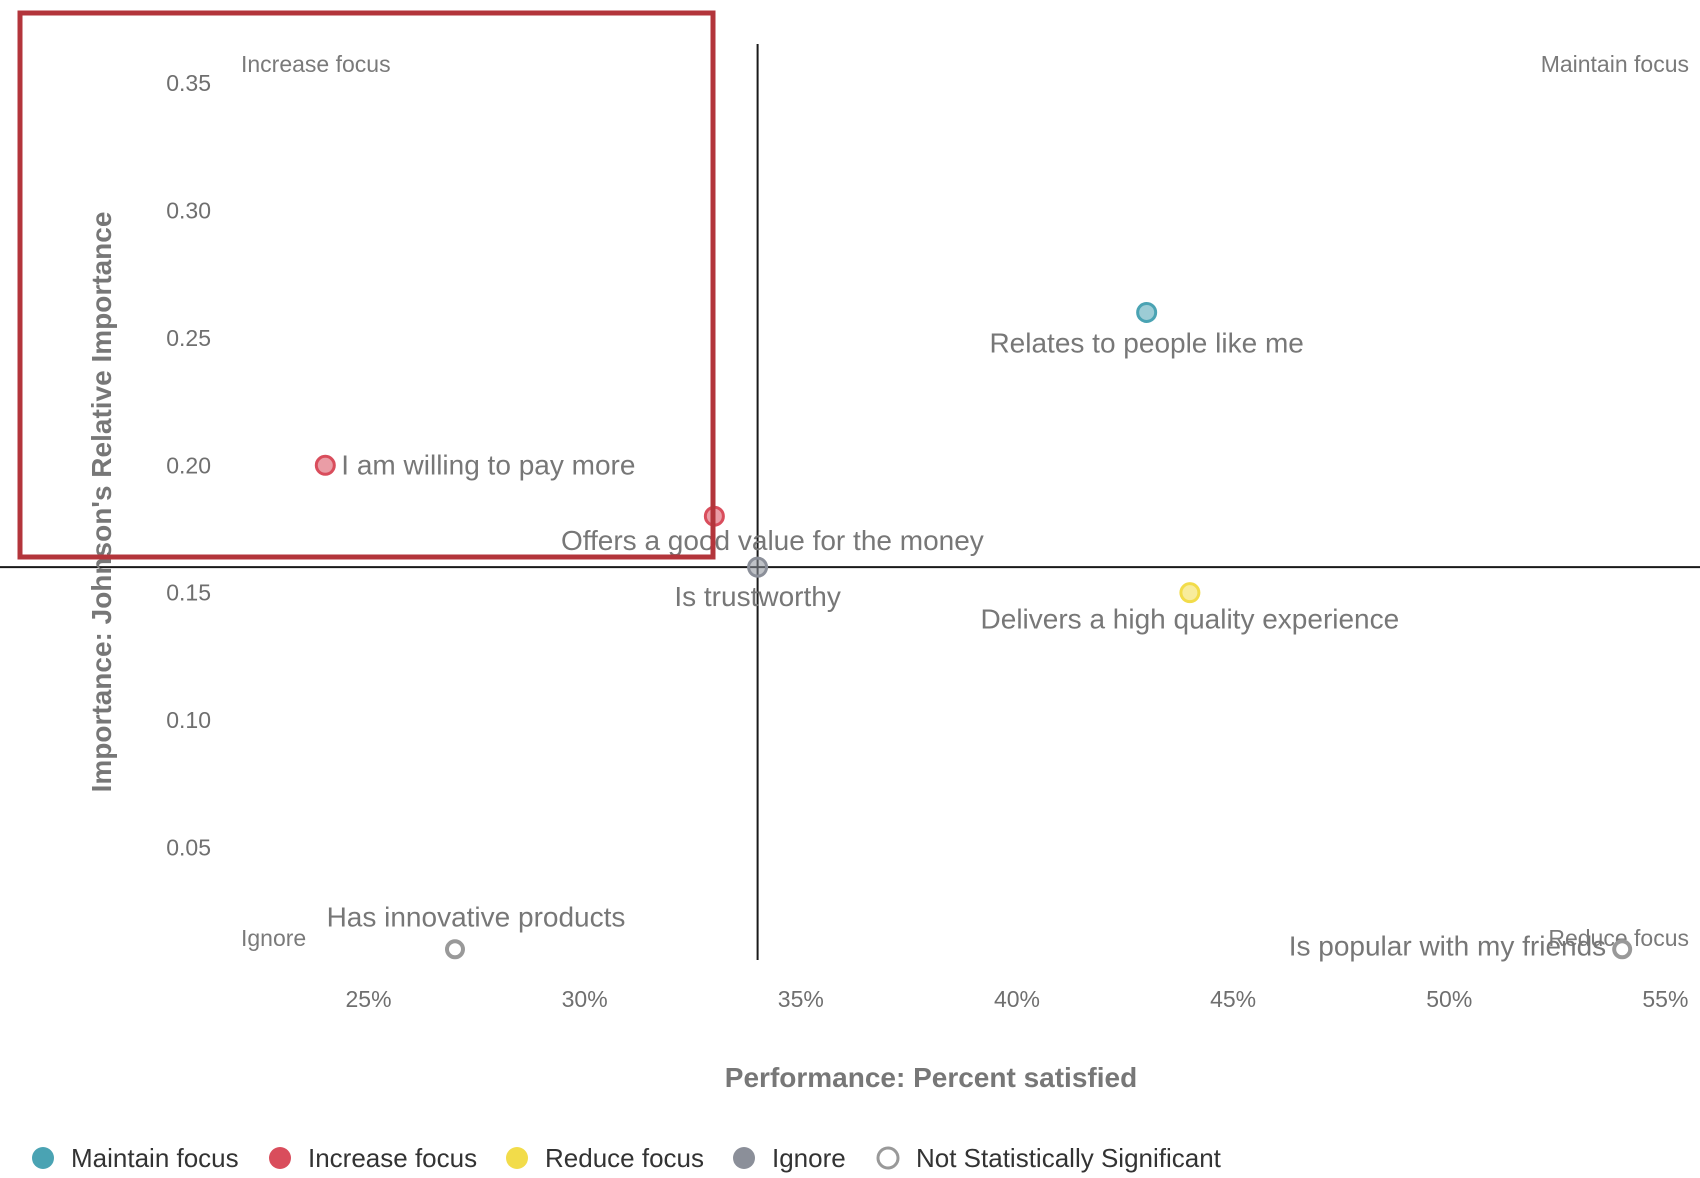  I want to click on y-tick-label: 0.30, so click(188, 211).